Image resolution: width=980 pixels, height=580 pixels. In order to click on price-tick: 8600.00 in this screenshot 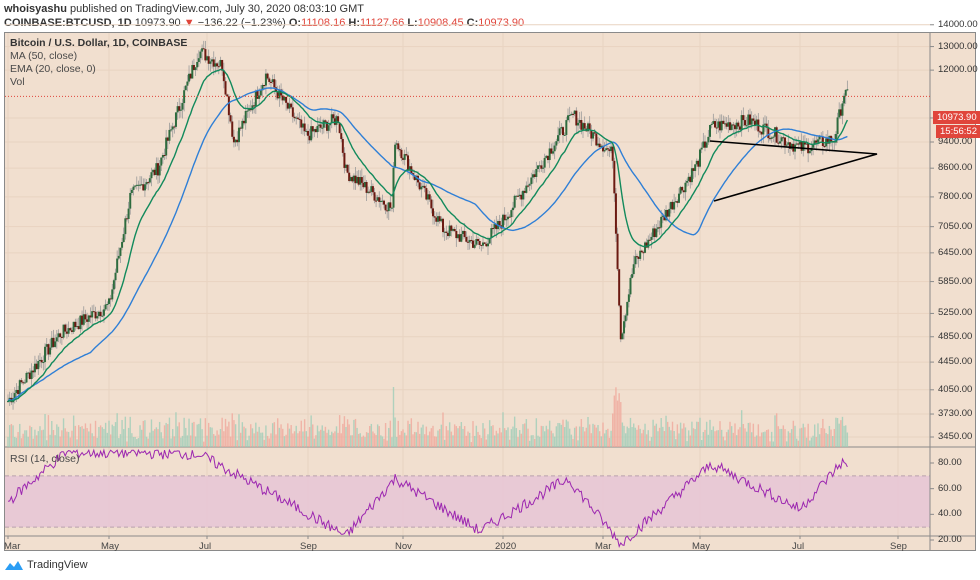, I will do `click(955, 168)`.